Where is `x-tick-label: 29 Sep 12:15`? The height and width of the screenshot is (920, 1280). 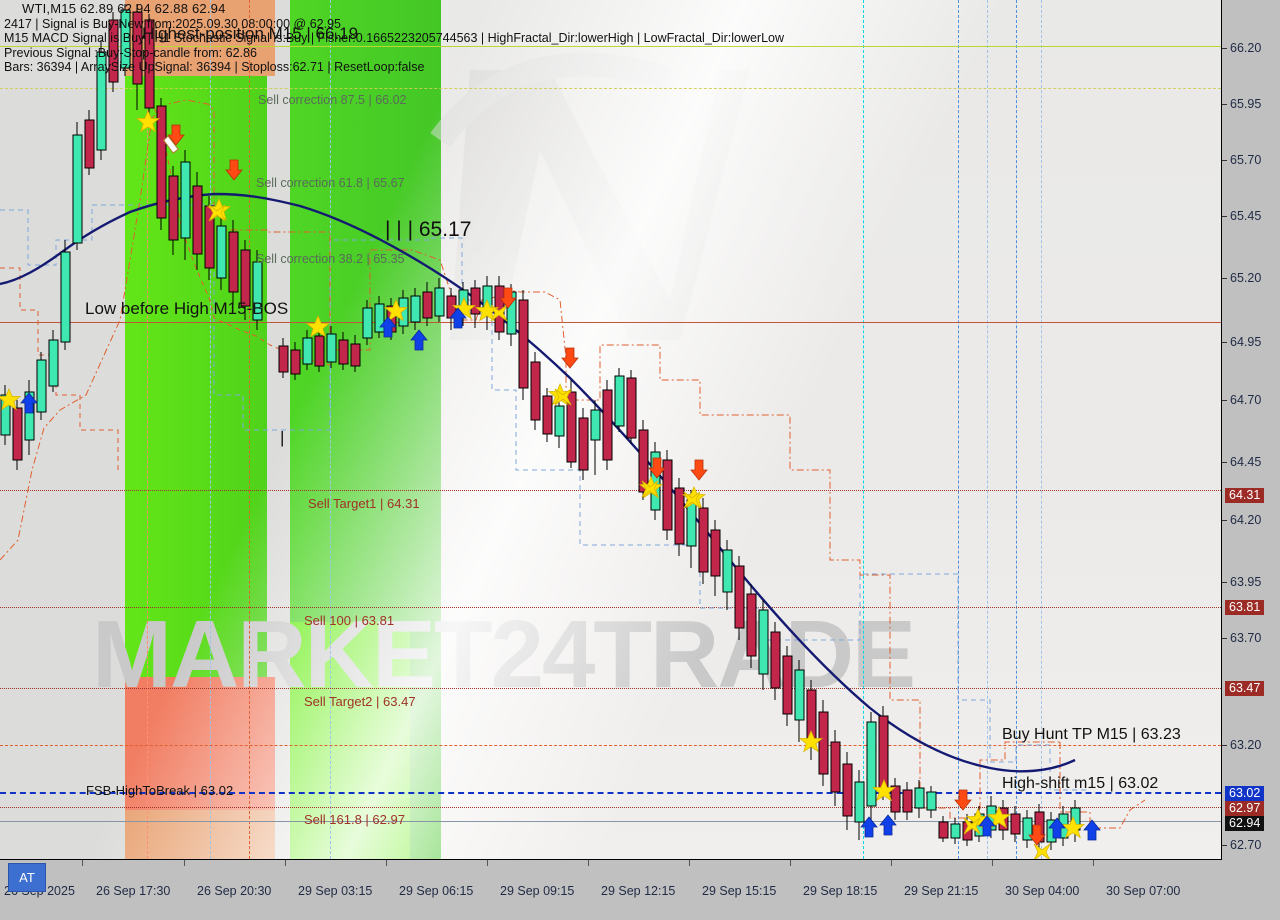
x-tick-label: 29 Sep 12:15 is located at coordinates (638, 891).